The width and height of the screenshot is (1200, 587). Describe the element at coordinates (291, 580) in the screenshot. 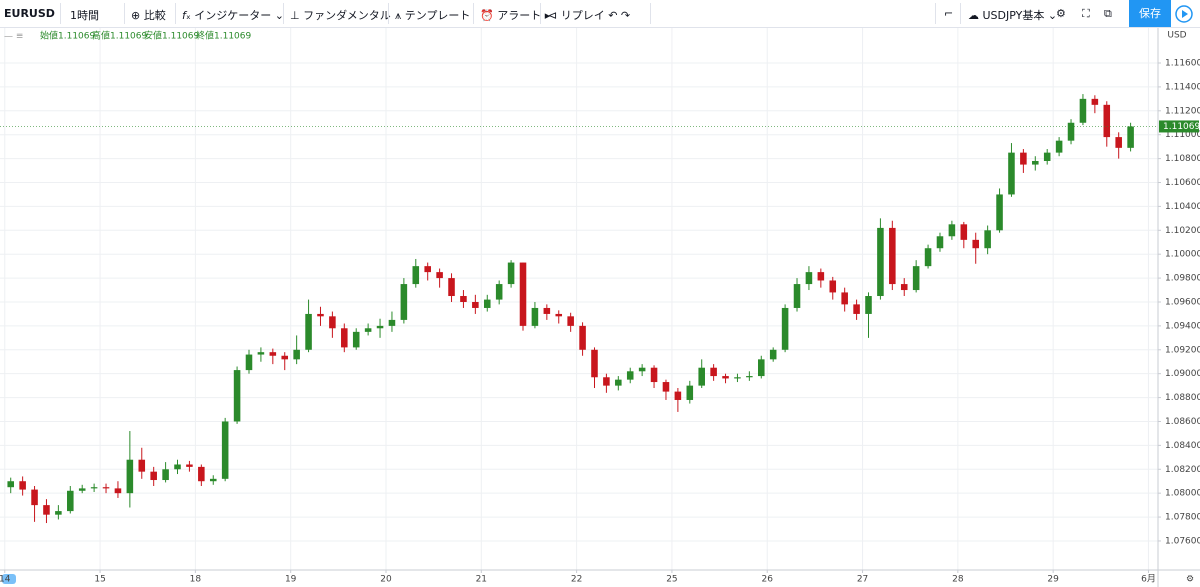

I see `x-tick-label: 19` at that location.